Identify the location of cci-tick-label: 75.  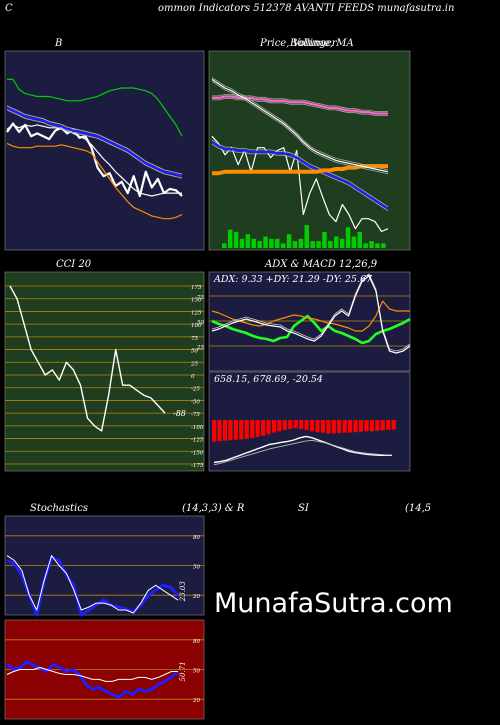
(194, 339).